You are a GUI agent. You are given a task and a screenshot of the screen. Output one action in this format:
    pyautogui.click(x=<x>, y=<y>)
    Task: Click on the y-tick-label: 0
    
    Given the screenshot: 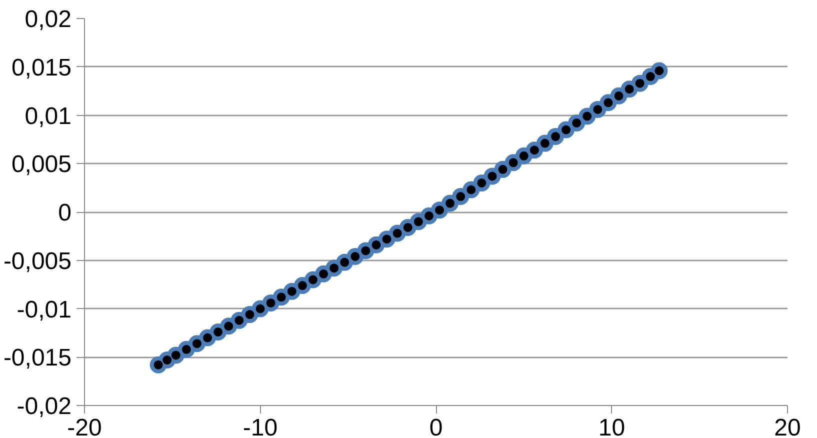 What is the action you would take?
    pyautogui.click(x=65, y=213)
    